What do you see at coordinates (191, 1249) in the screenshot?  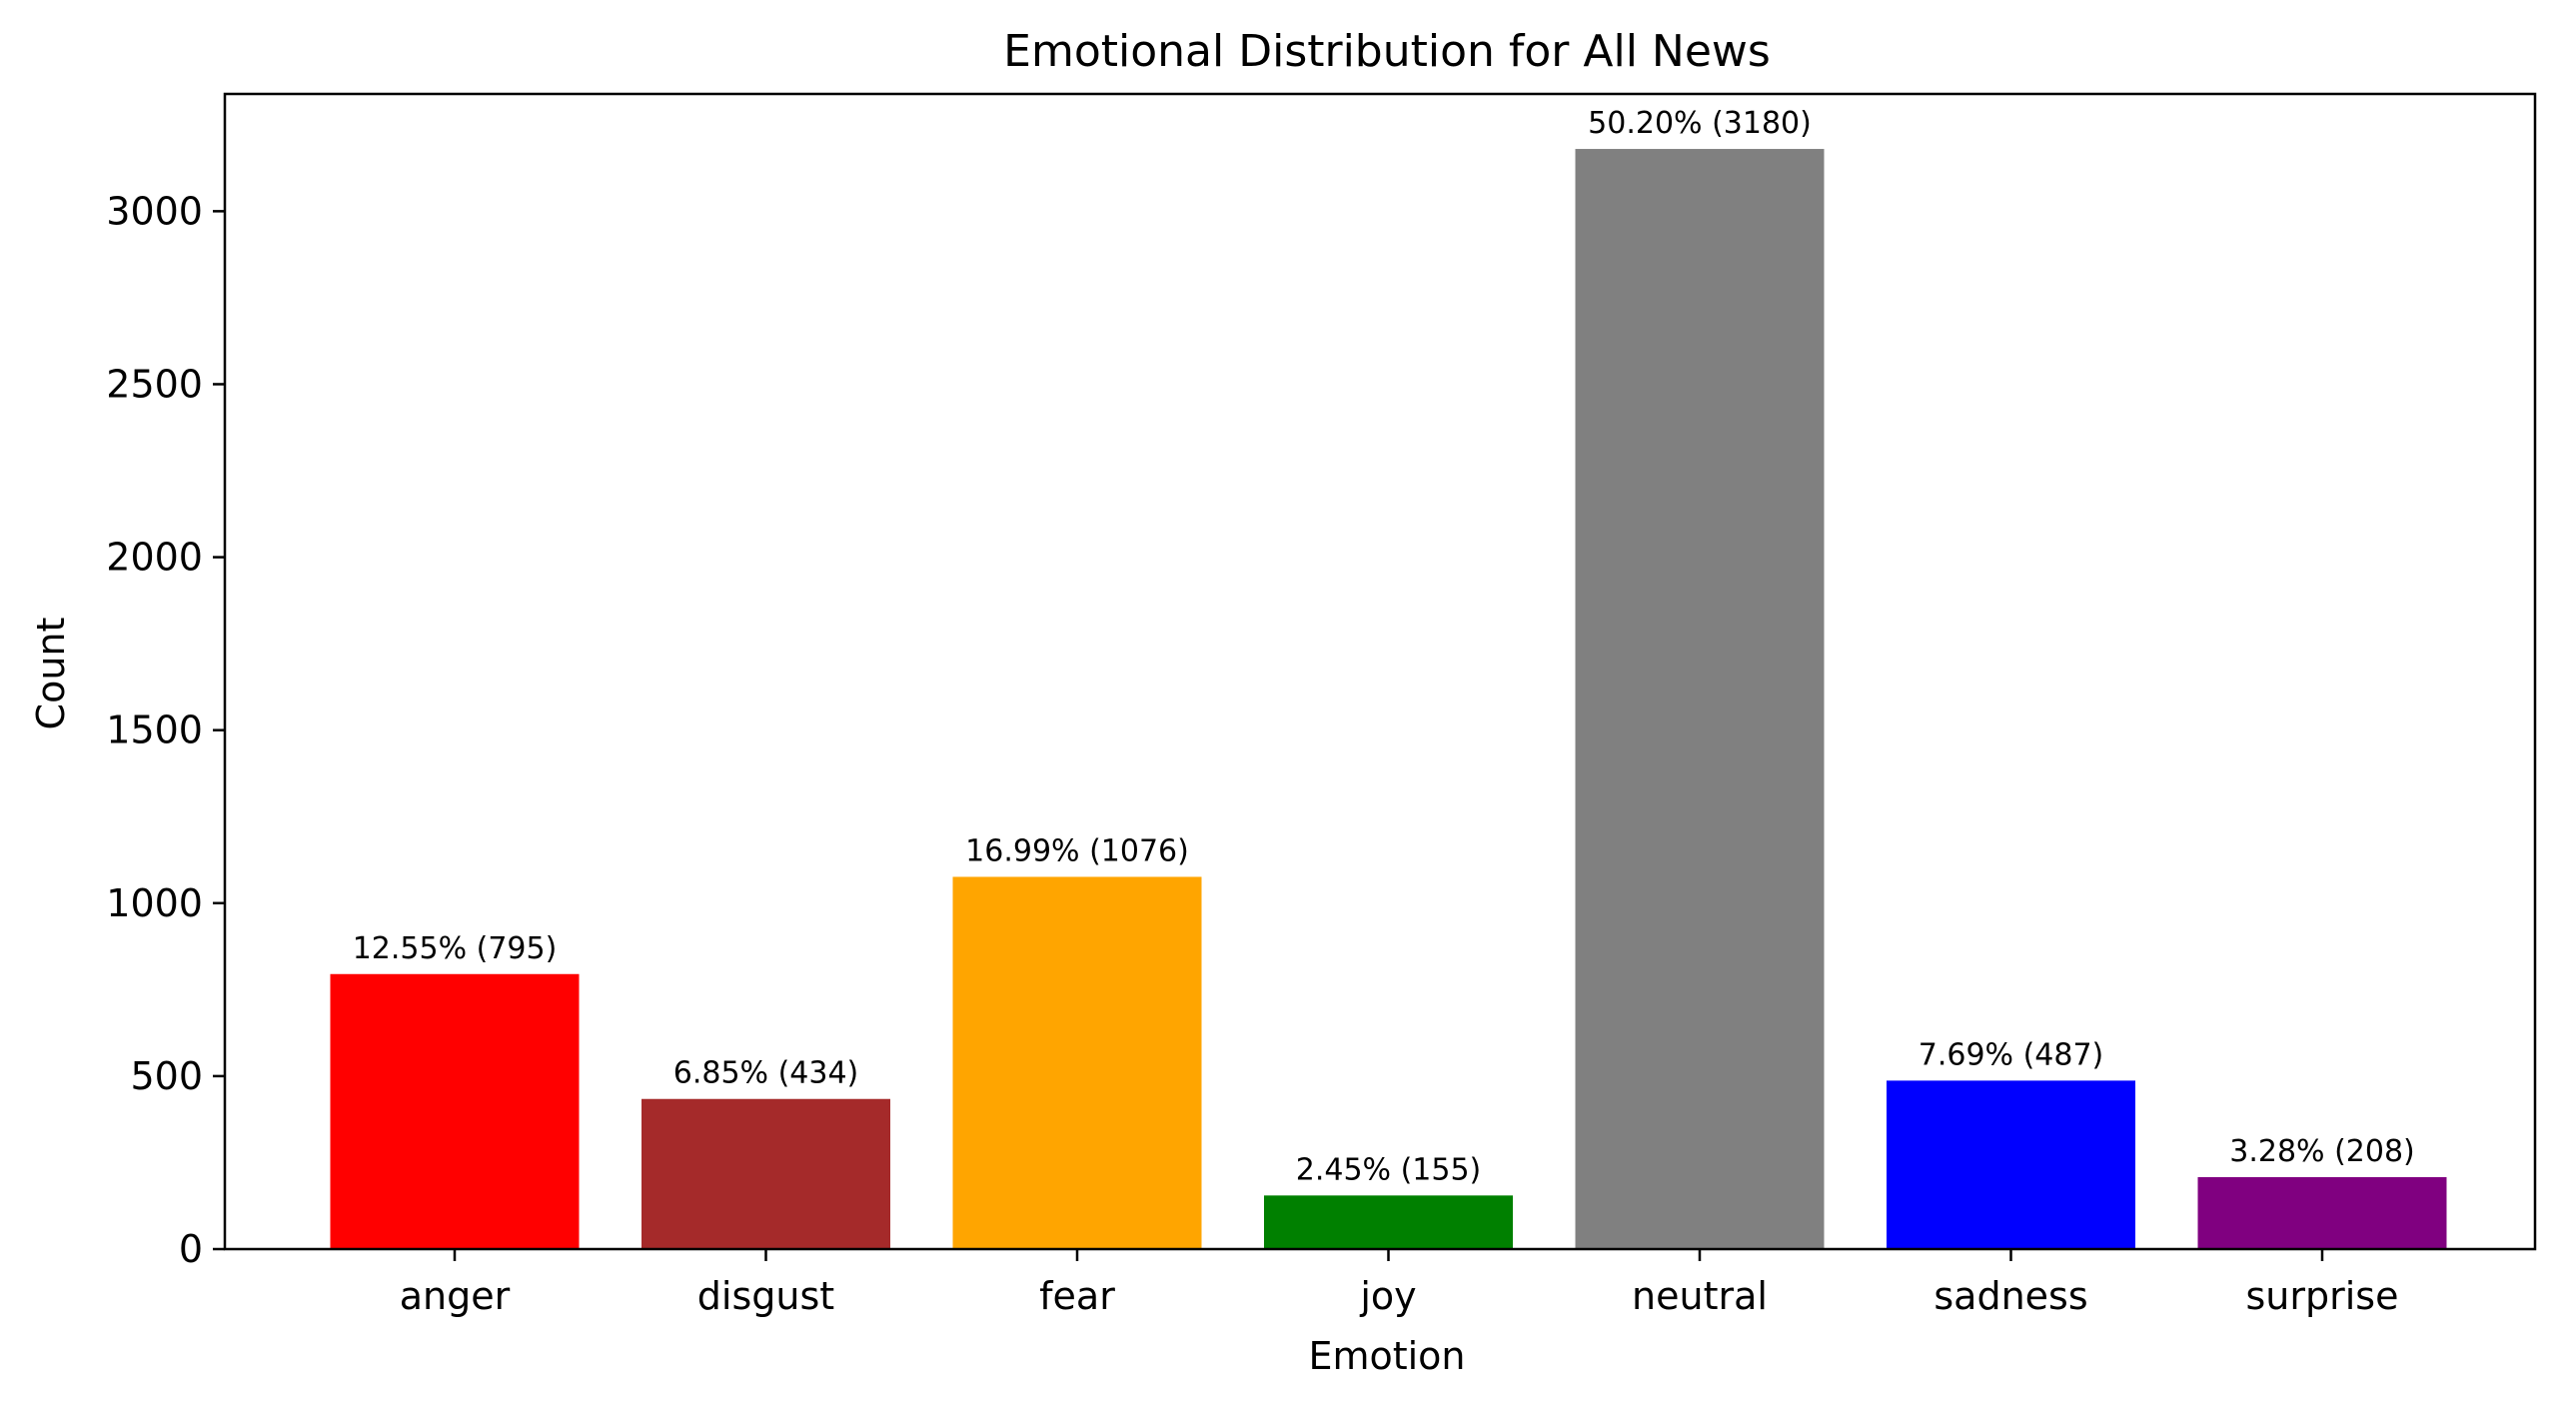 I see `y-tick-label: 0` at bounding box center [191, 1249].